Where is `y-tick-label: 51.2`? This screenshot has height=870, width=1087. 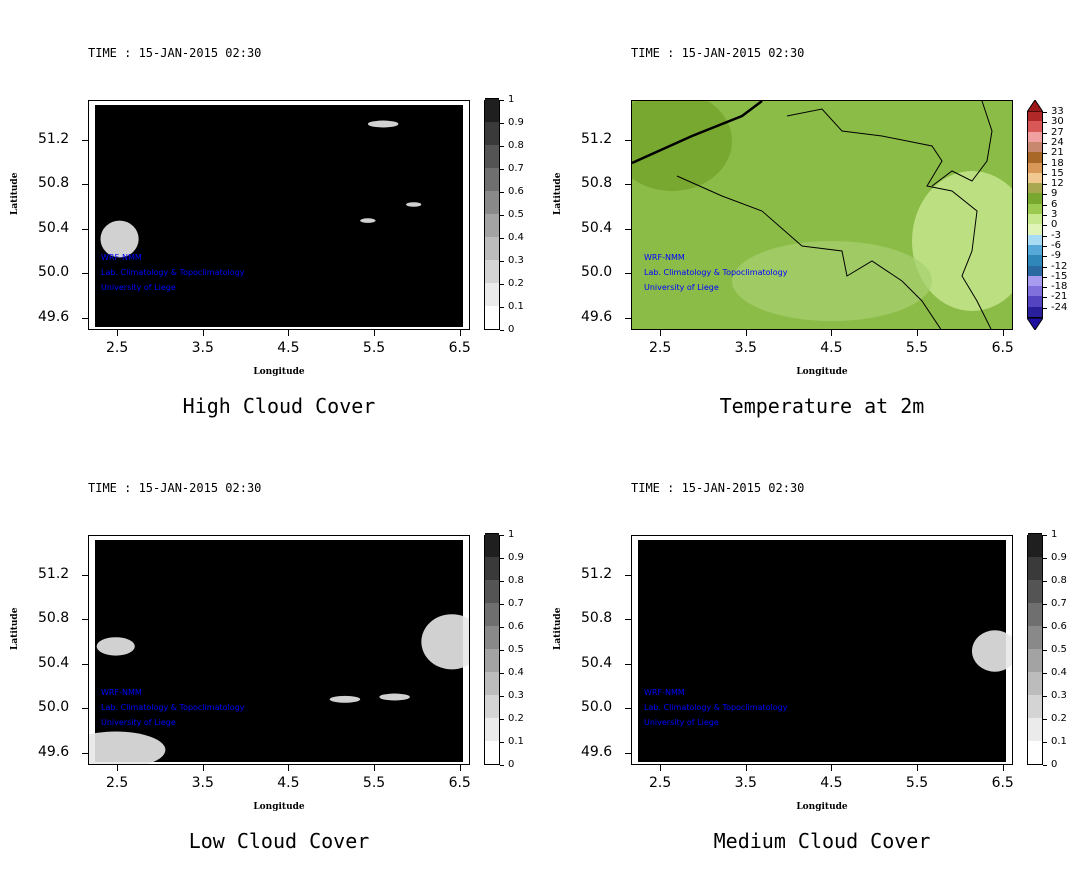 y-tick-label: 51.2 is located at coordinates (54, 574).